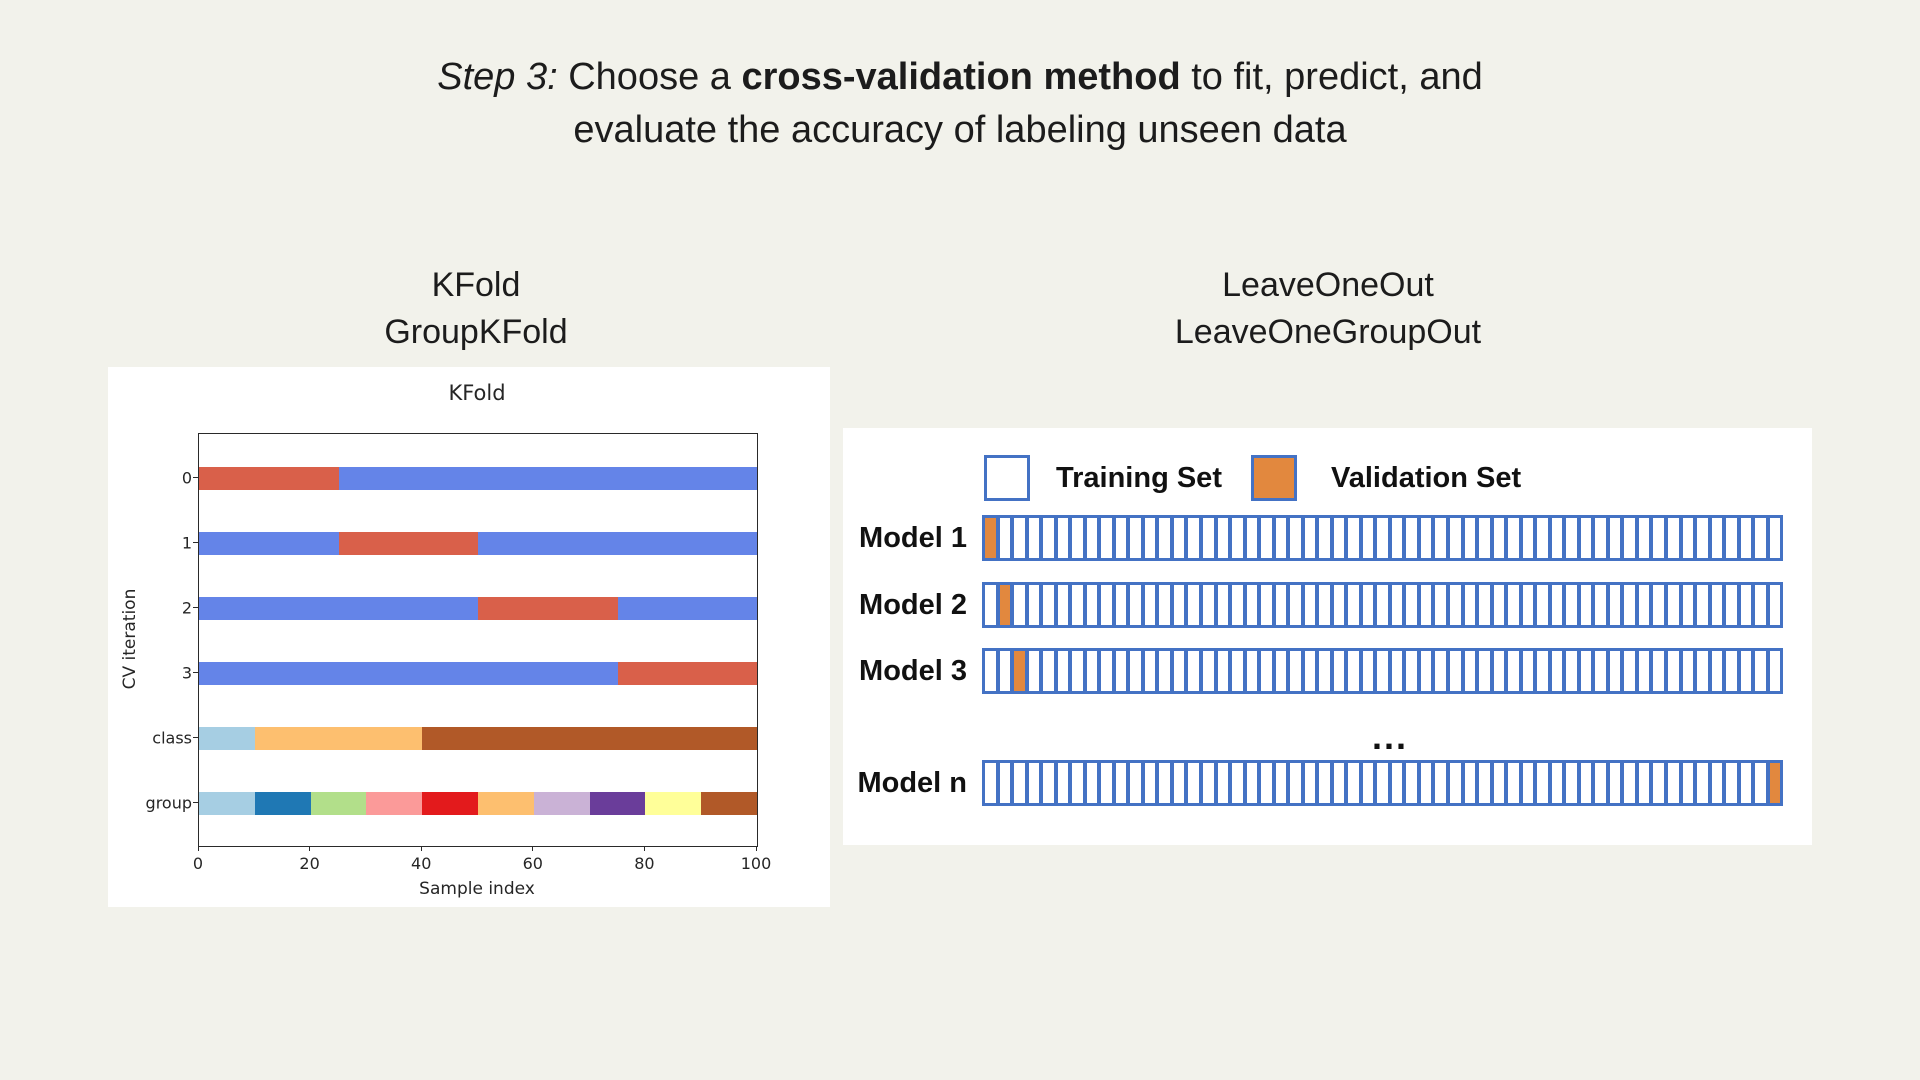  What do you see at coordinates (532, 863) in the screenshot?
I see `x-tick-label: 60` at bounding box center [532, 863].